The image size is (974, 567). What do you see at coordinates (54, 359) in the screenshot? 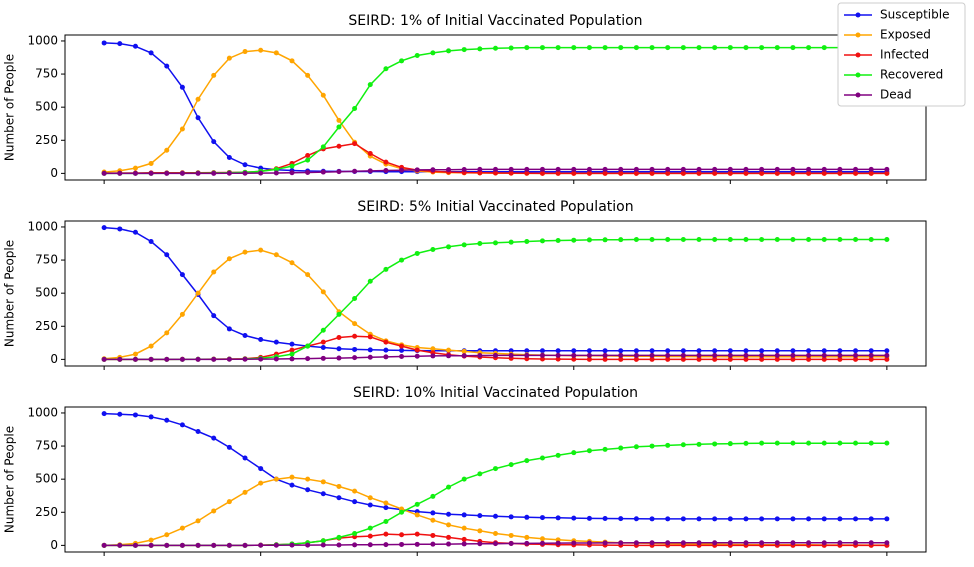
I see `y-tick-label: 0` at bounding box center [54, 359].